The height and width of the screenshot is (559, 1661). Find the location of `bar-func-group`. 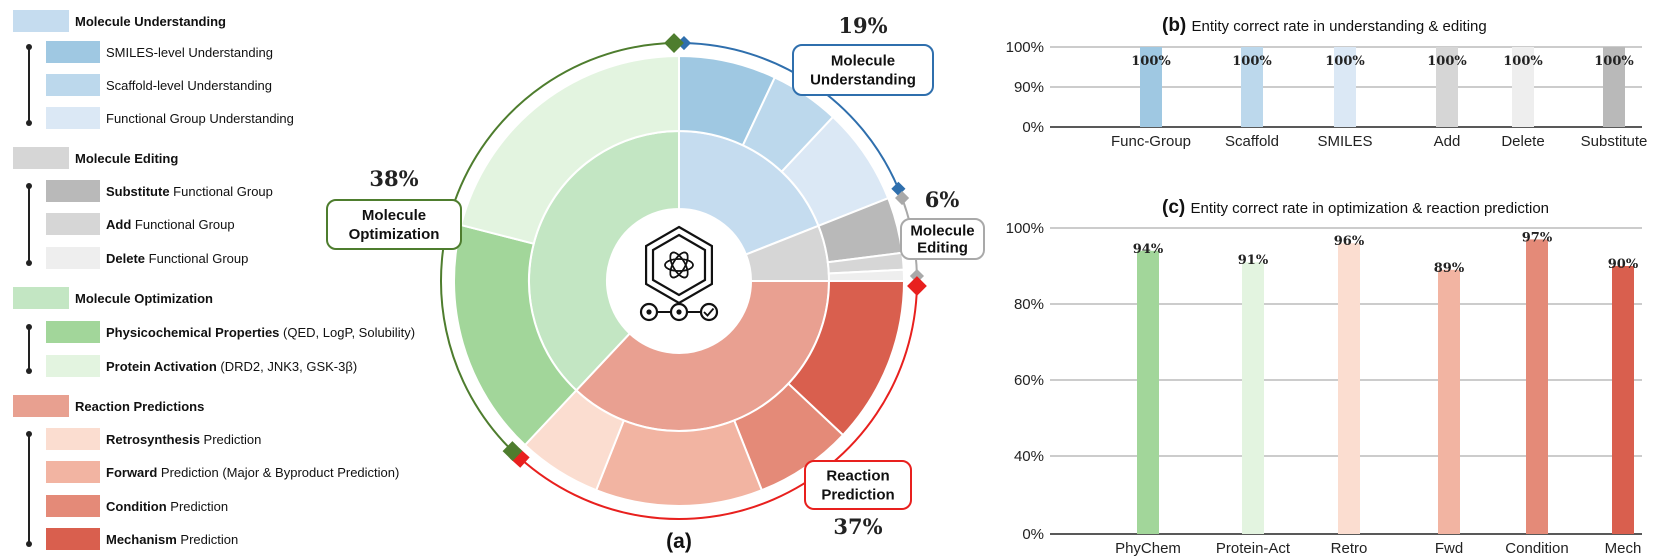

bar-func-group is located at coordinates (1151, 87).